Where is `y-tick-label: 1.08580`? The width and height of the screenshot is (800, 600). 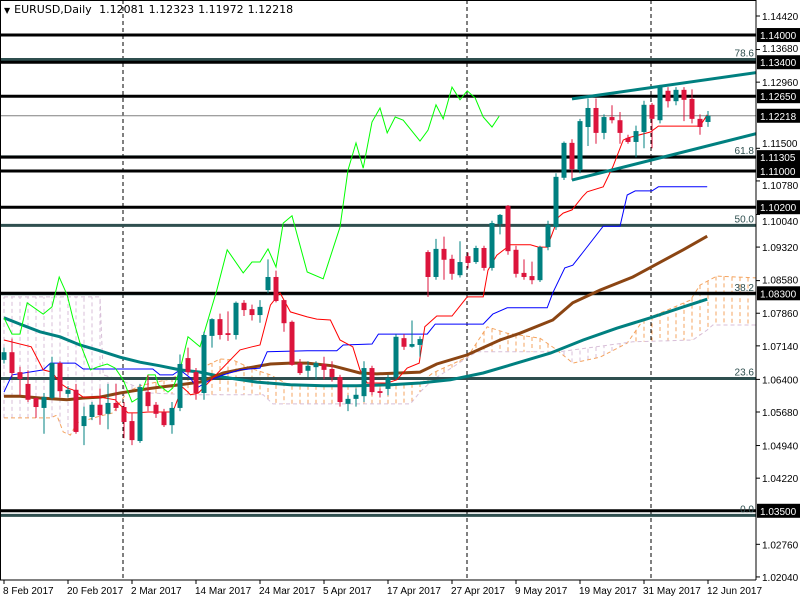 y-tick-label: 1.08580 is located at coordinates (780, 280).